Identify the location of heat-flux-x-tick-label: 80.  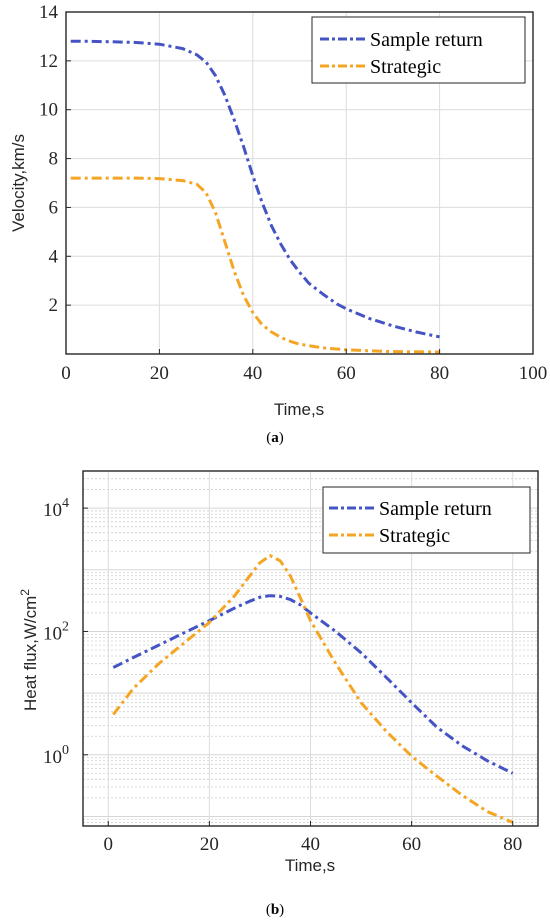
(512, 844).